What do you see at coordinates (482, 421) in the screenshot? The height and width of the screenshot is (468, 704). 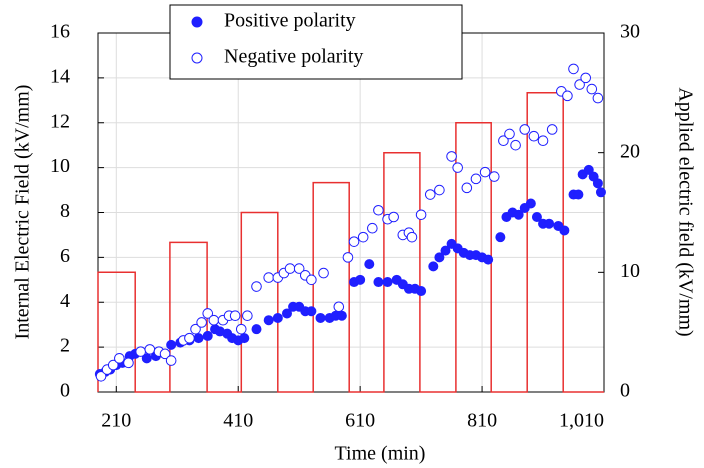 I see `x-tick-label: 810` at bounding box center [482, 421].